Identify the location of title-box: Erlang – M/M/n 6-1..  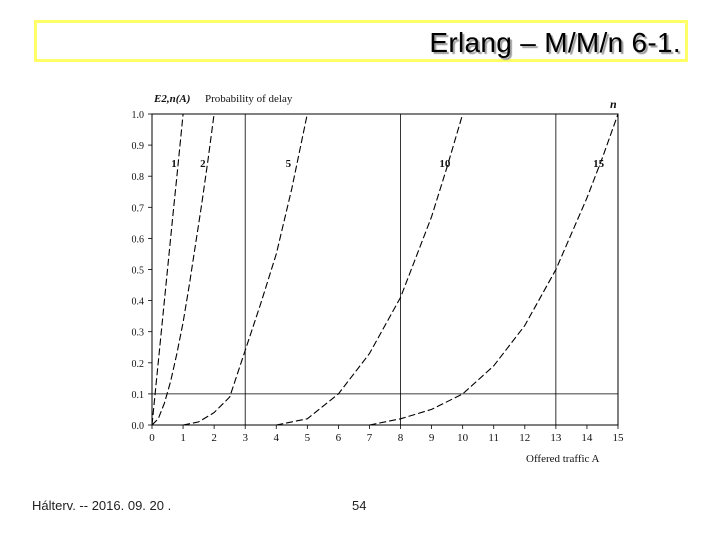
(361, 41).